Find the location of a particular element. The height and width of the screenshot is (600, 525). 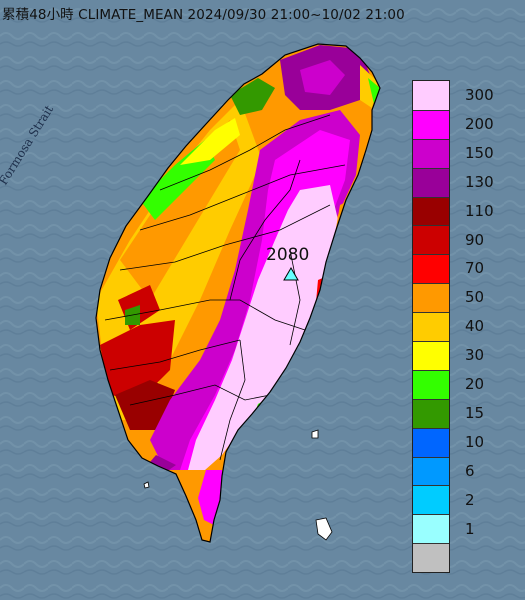

legend-label: 40 is located at coordinates (475, 326).